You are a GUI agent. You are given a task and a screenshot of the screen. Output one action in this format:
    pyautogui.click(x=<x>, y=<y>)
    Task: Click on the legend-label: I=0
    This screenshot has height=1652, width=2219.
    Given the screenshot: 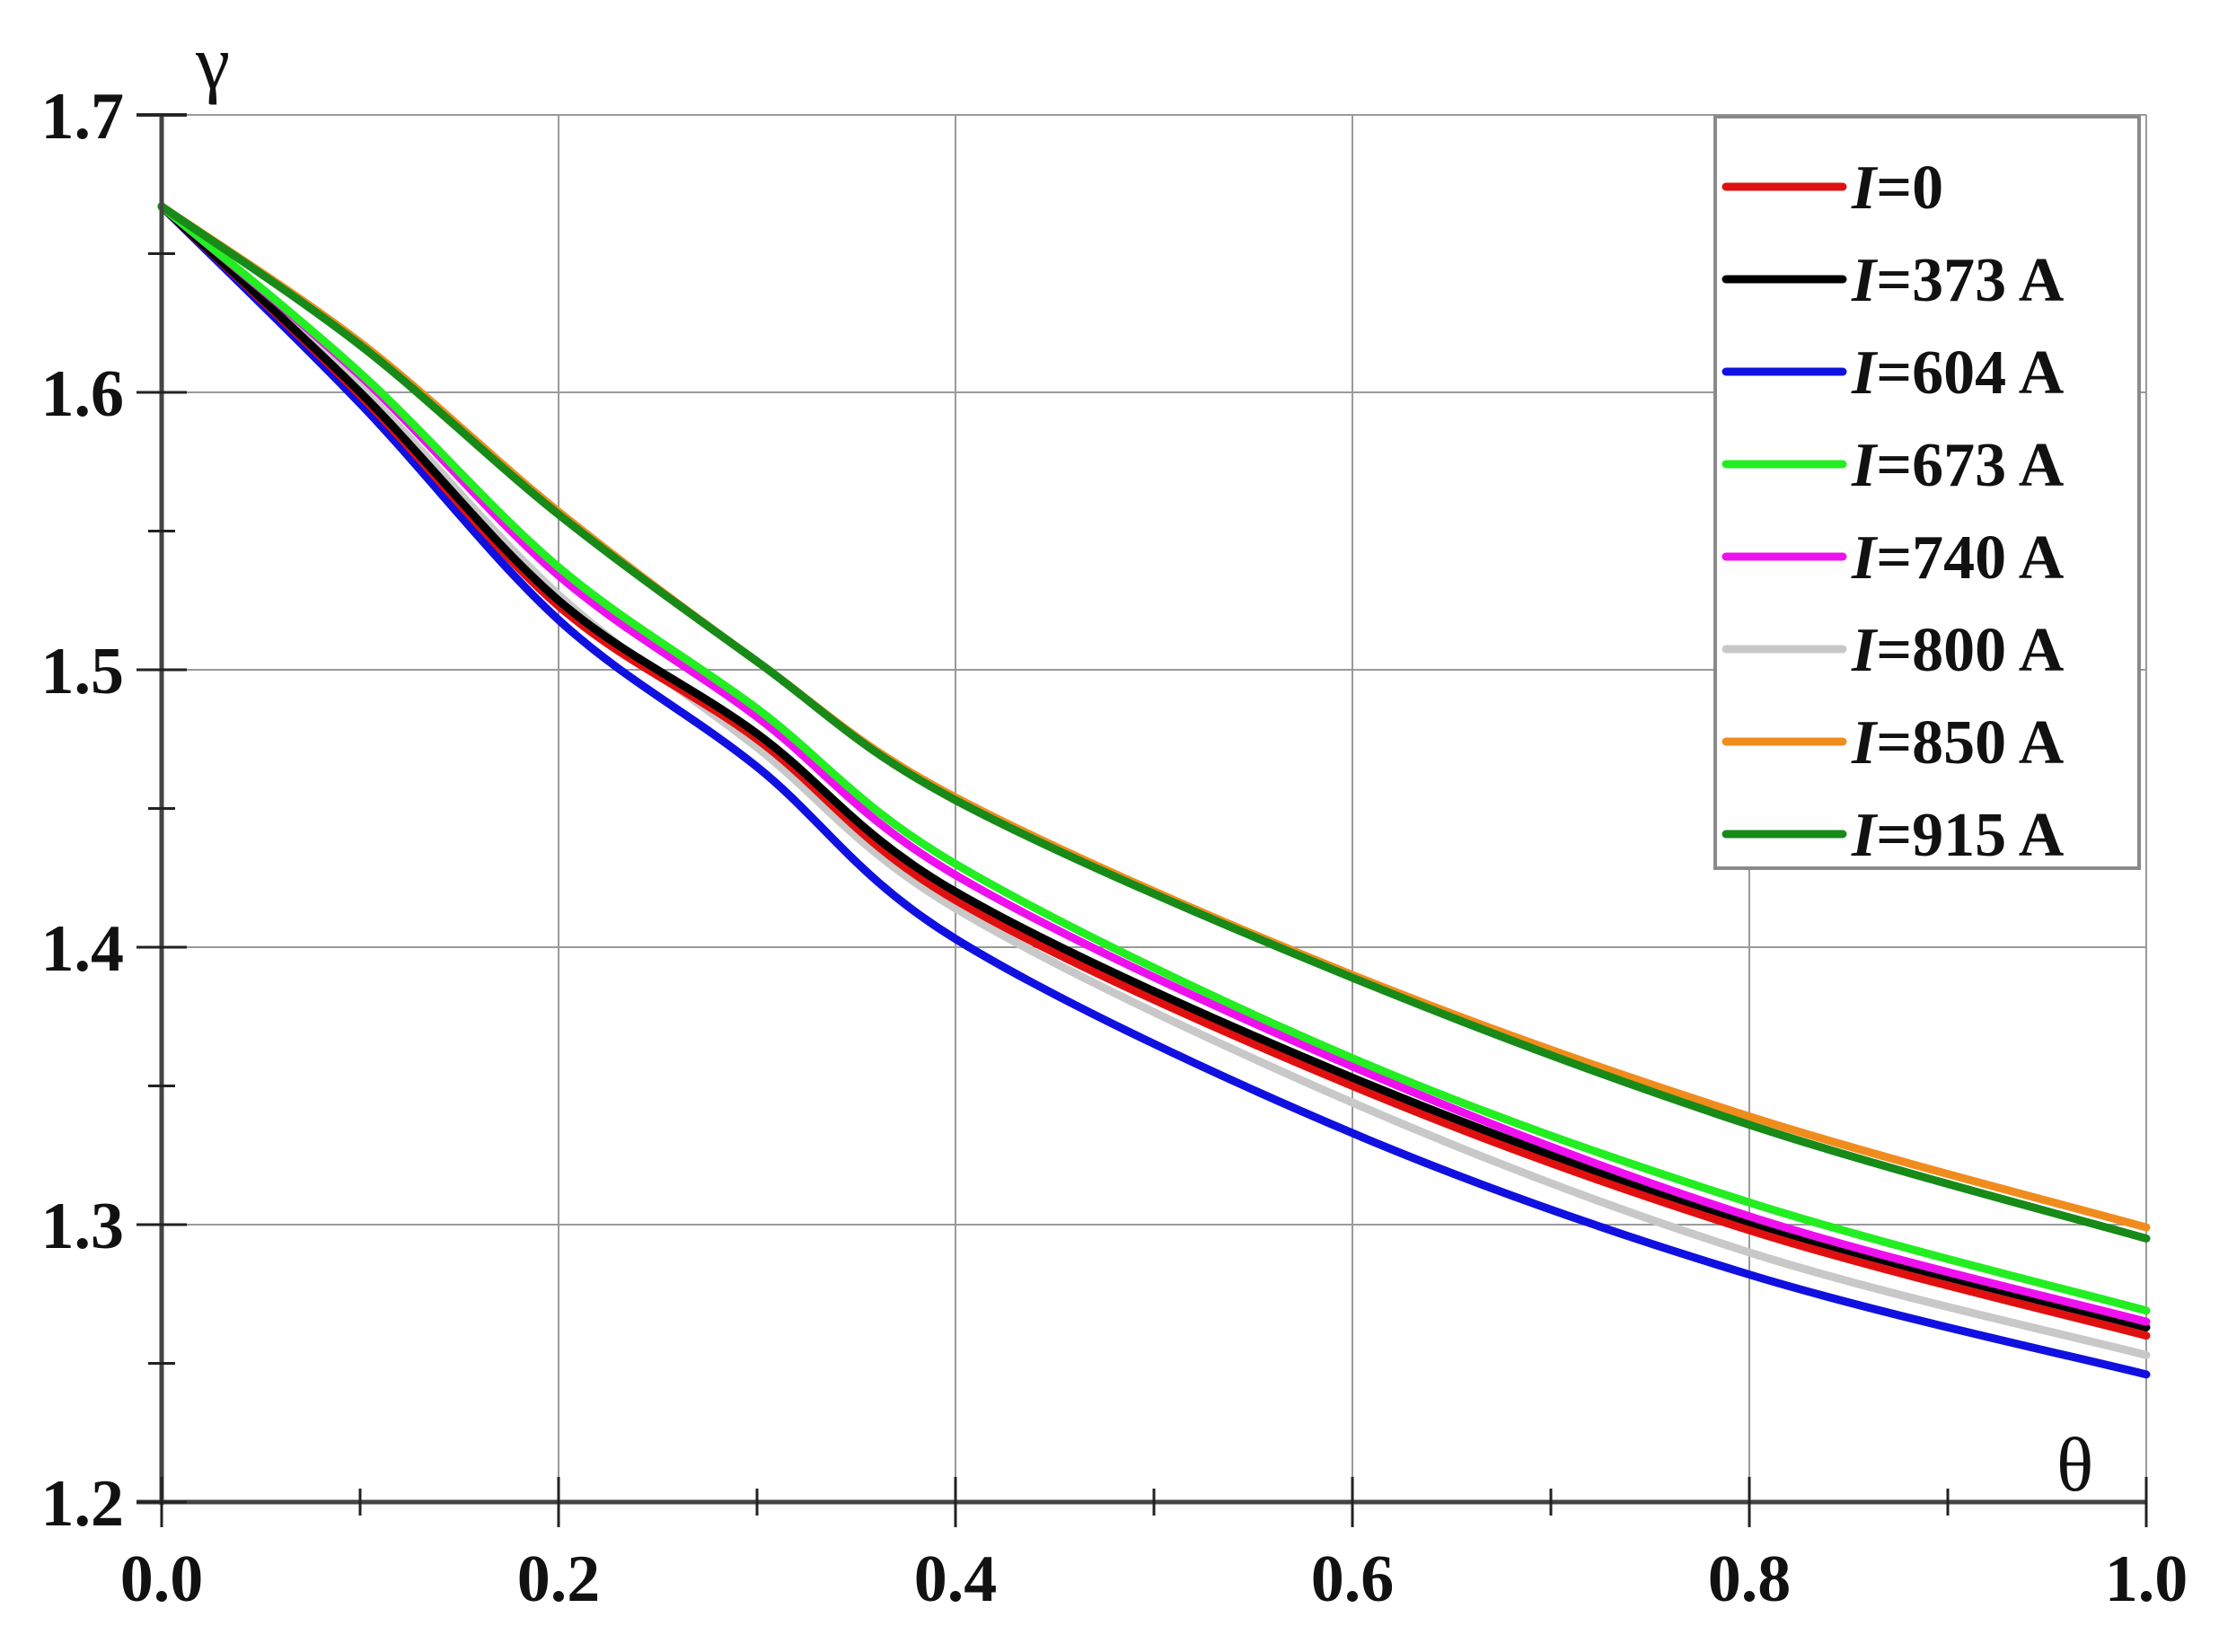 What is the action you would take?
    pyautogui.click(x=1897, y=188)
    